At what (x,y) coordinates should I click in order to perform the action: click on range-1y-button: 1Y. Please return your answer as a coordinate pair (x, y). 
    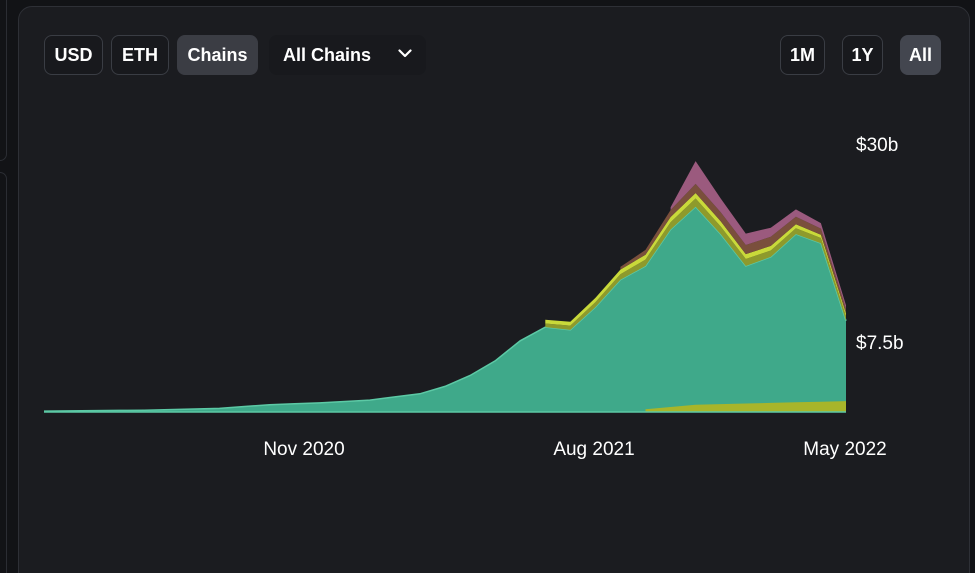
    Looking at the image, I should click on (862, 55).